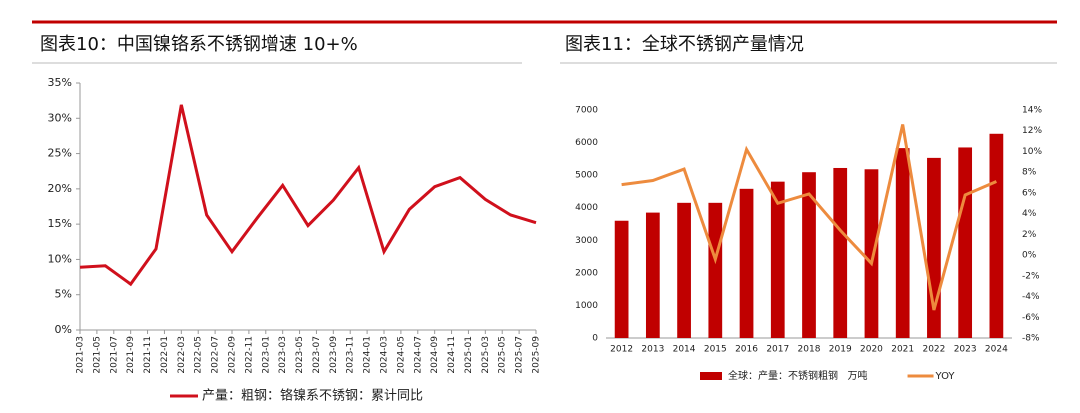 The width and height of the screenshot is (1080, 413). I want to click on x-tick-label: 2024, so click(996, 350).